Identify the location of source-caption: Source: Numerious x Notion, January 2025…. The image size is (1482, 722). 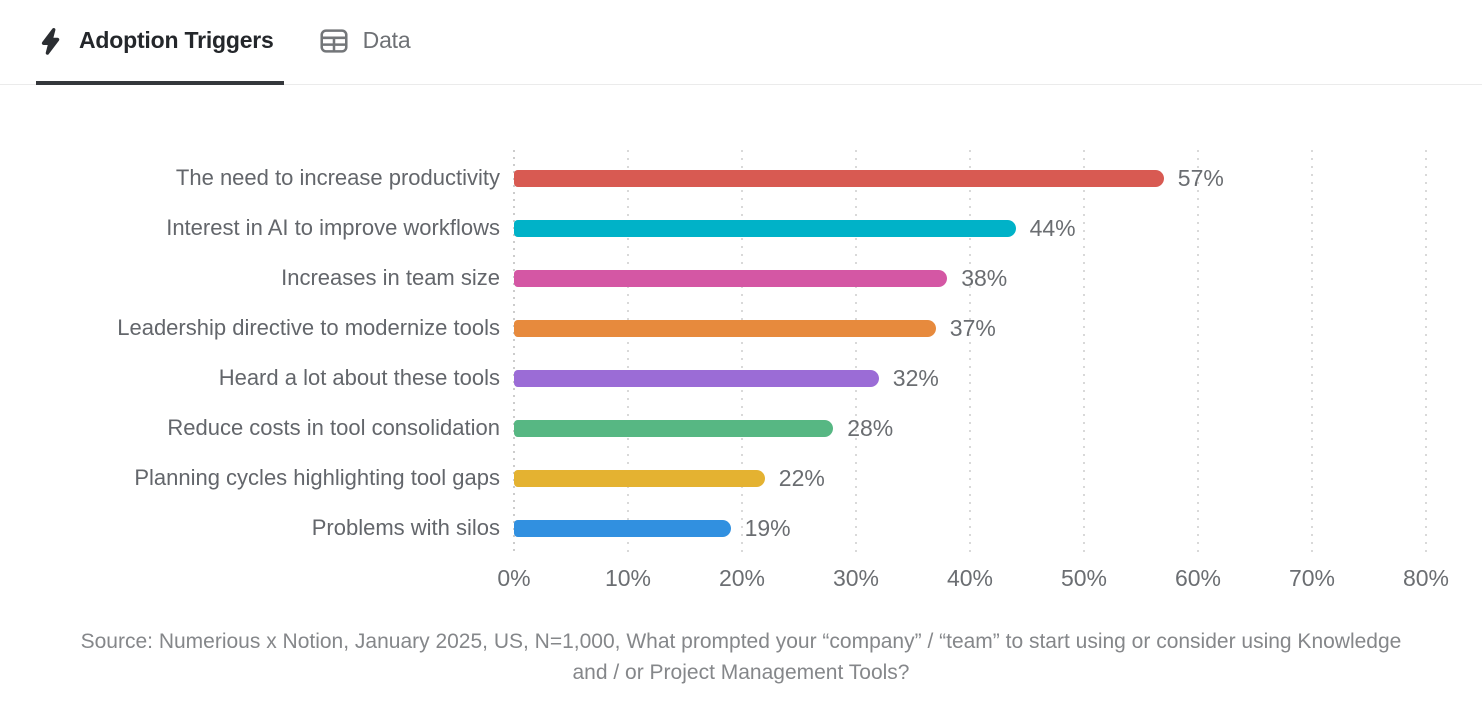
(741, 657).